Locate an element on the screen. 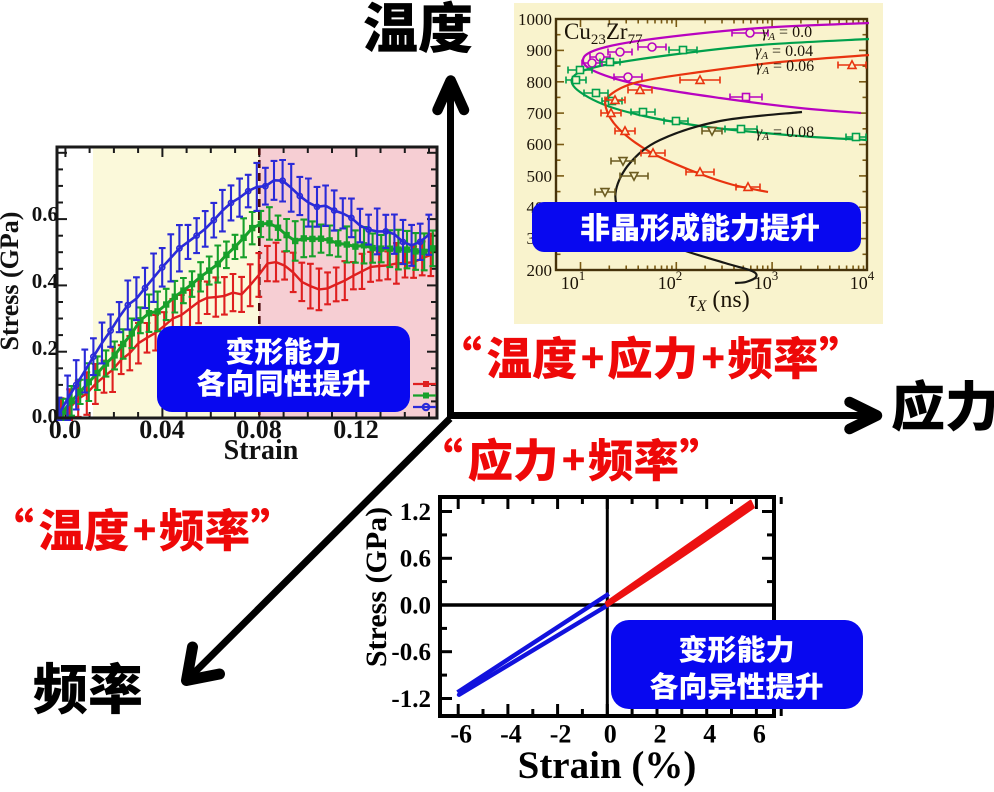  svg-text: 200 is located at coordinates (540, 270).